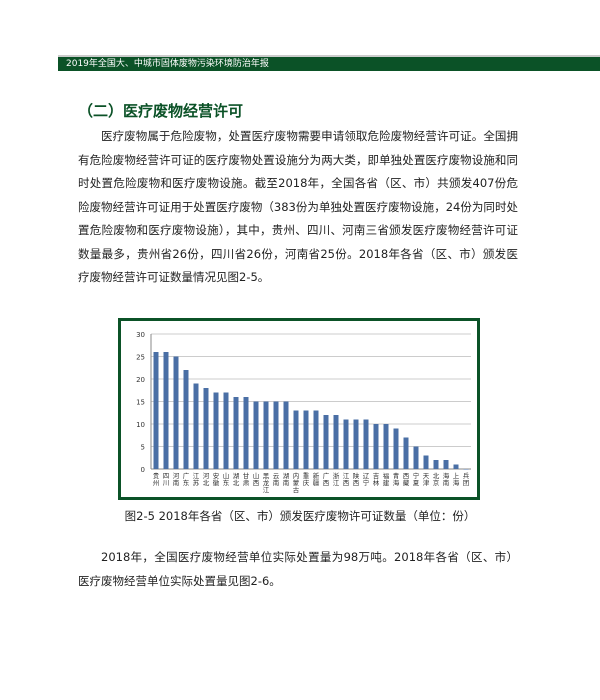  Describe the element at coordinates (366, 479) in the screenshot. I see `x-tick-label: 辽宁` at that location.